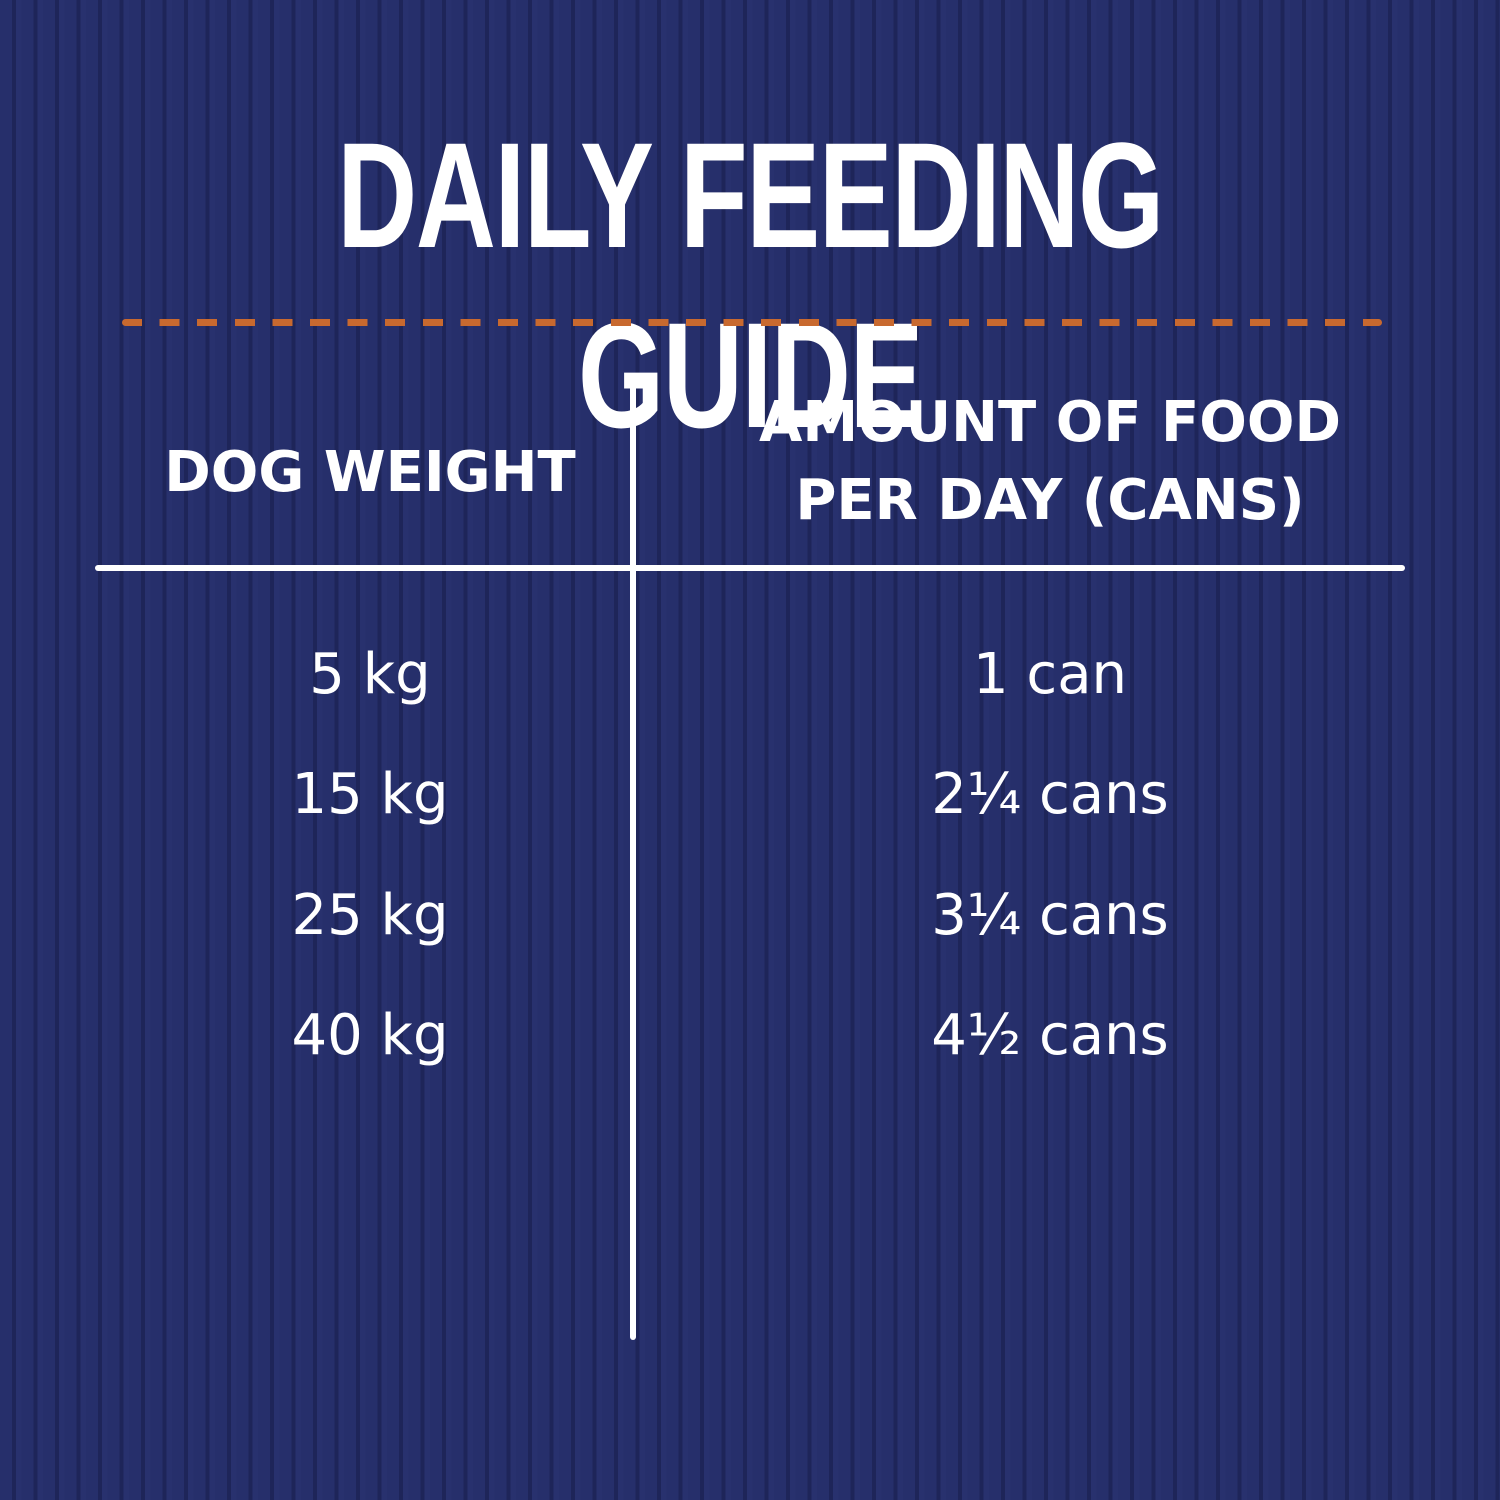 The width and height of the screenshot is (1500, 1500). I want to click on table-header-rule, so click(750, 568).